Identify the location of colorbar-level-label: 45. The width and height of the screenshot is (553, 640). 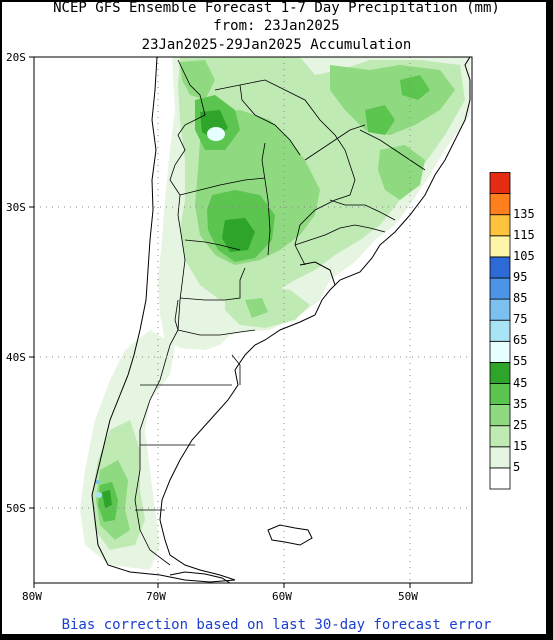
(520, 382).